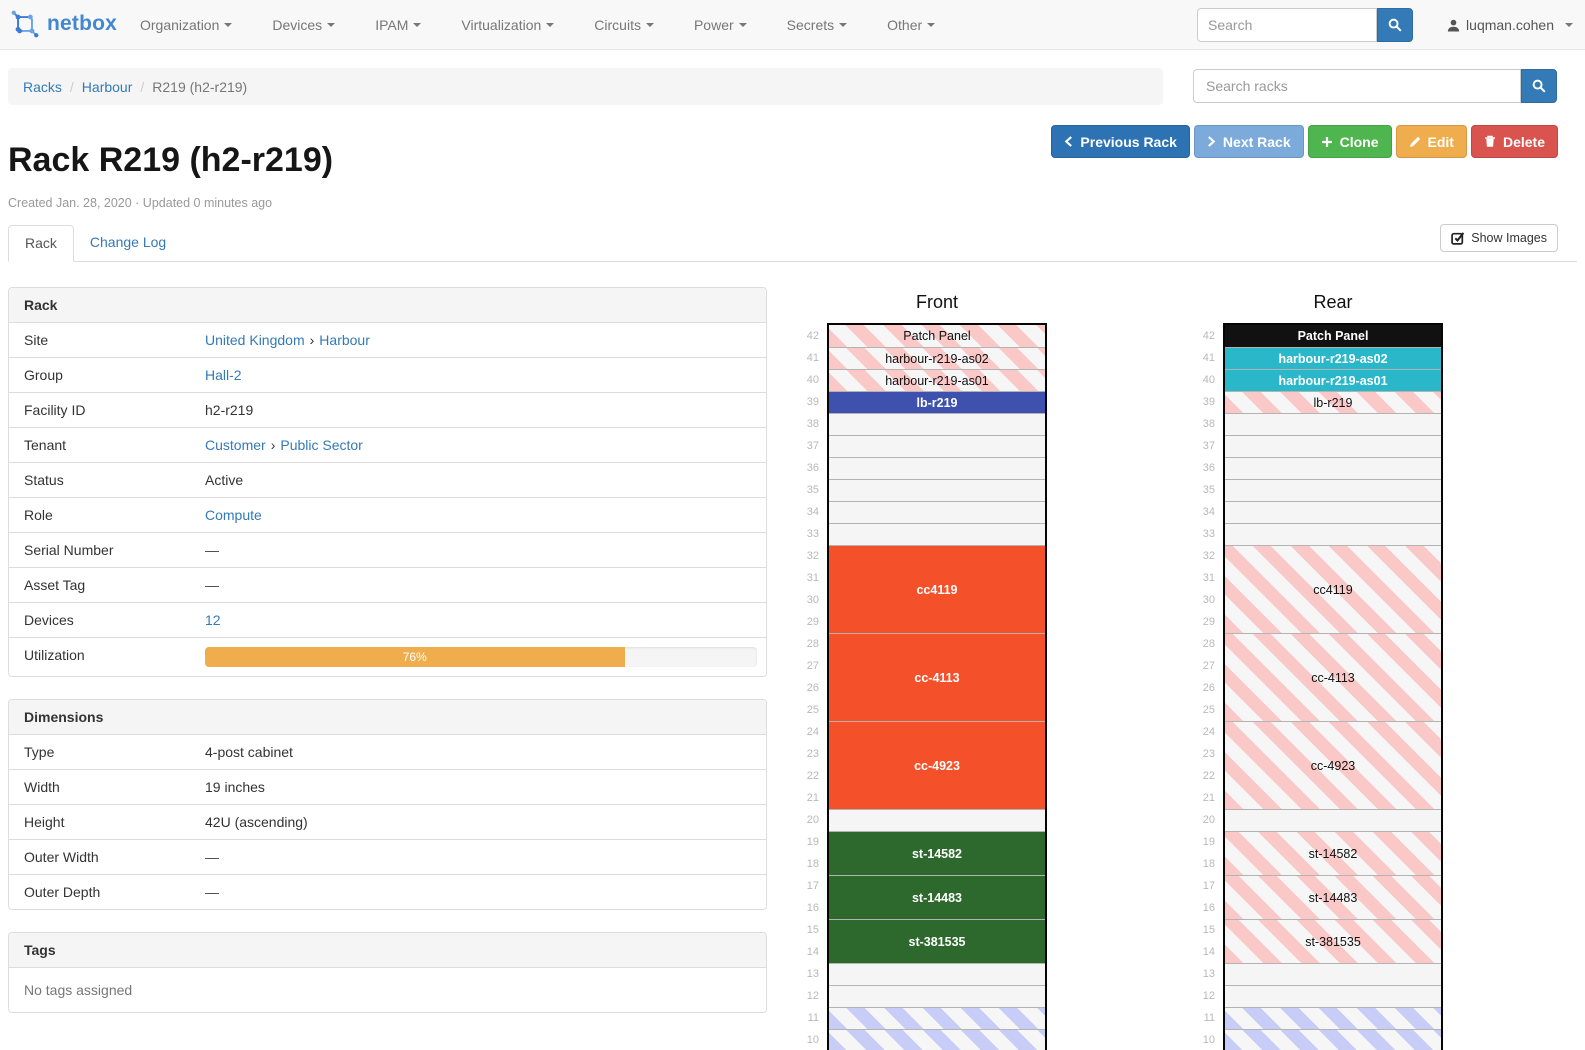 This screenshot has width=1585, height=1050. What do you see at coordinates (249, 752) in the screenshot?
I see `text-value: 4-post cabinet` at bounding box center [249, 752].